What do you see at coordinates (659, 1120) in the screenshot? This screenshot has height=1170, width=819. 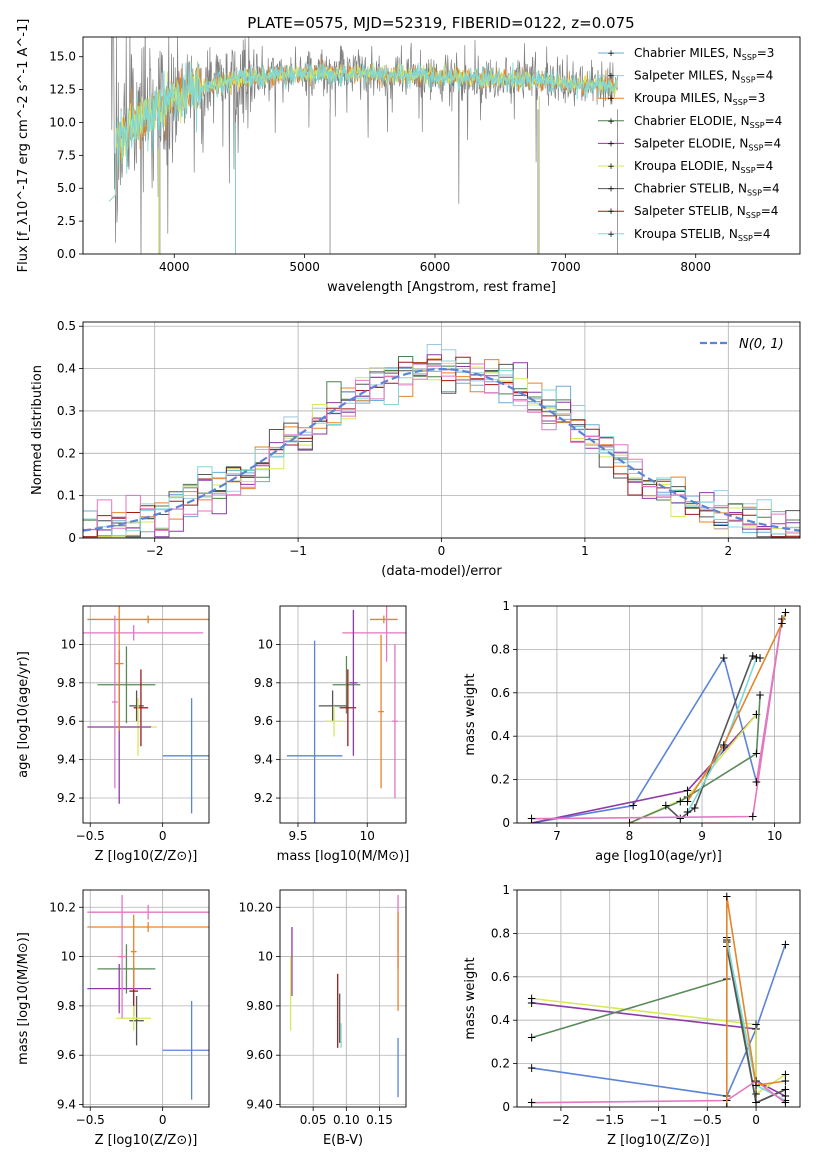 I see `x-tick-label: −1` at bounding box center [659, 1120].